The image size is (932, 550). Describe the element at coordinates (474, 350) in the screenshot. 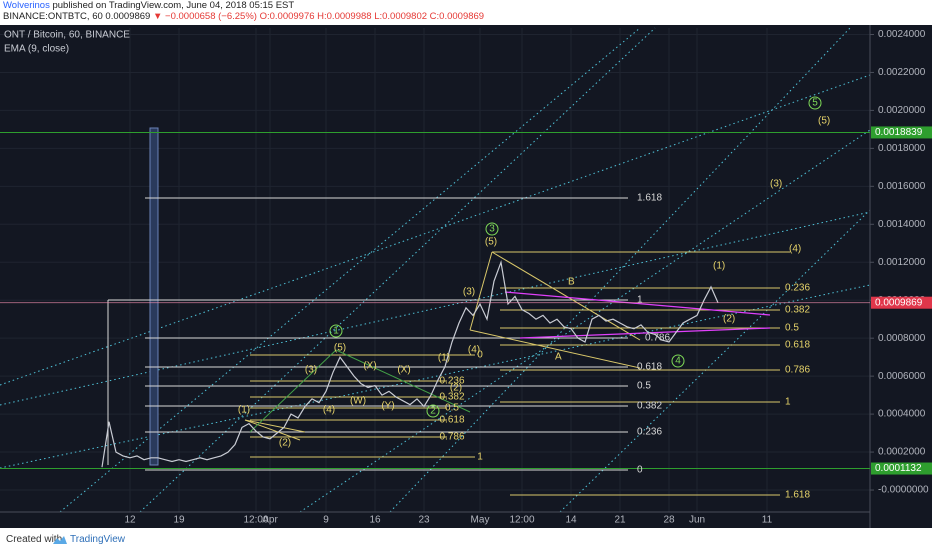

I see `annotation: (4)` at that location.